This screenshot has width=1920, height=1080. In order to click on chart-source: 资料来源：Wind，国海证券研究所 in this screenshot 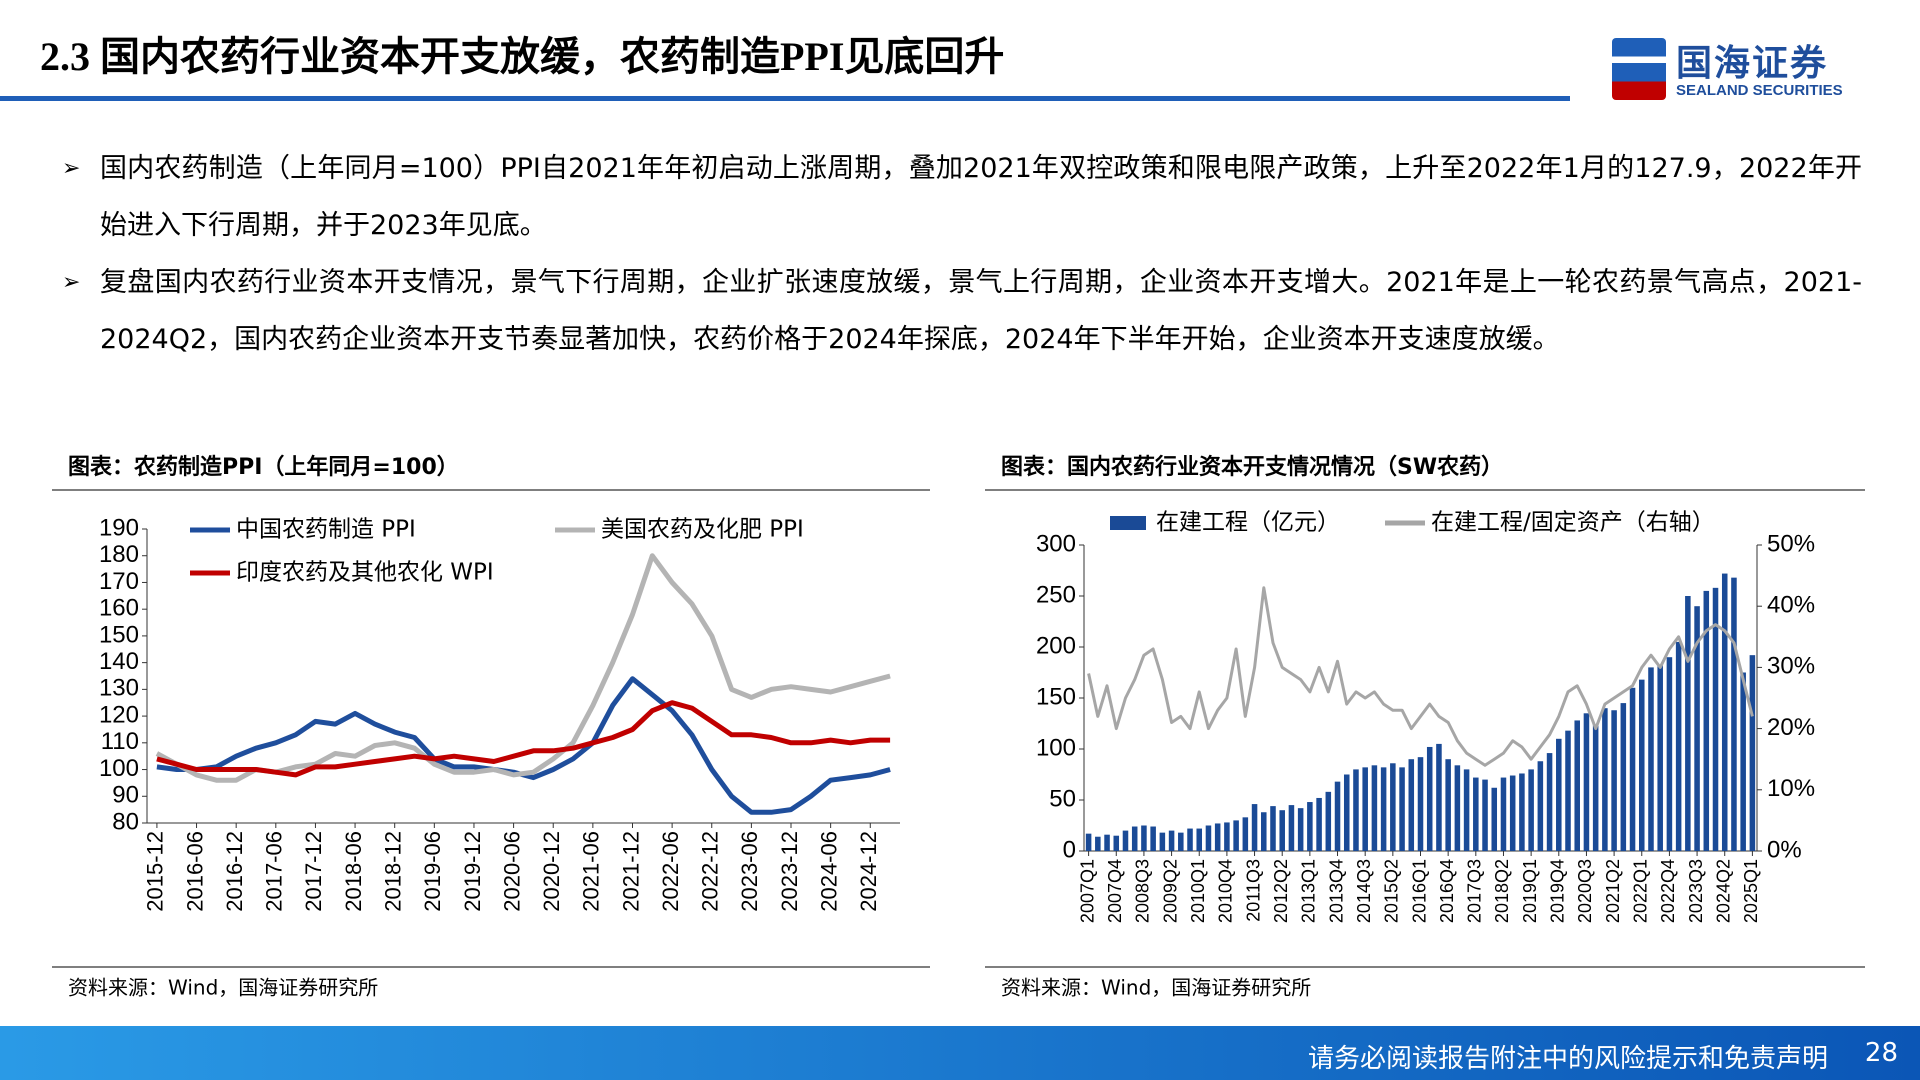, I will do `click(1156, 988)`.